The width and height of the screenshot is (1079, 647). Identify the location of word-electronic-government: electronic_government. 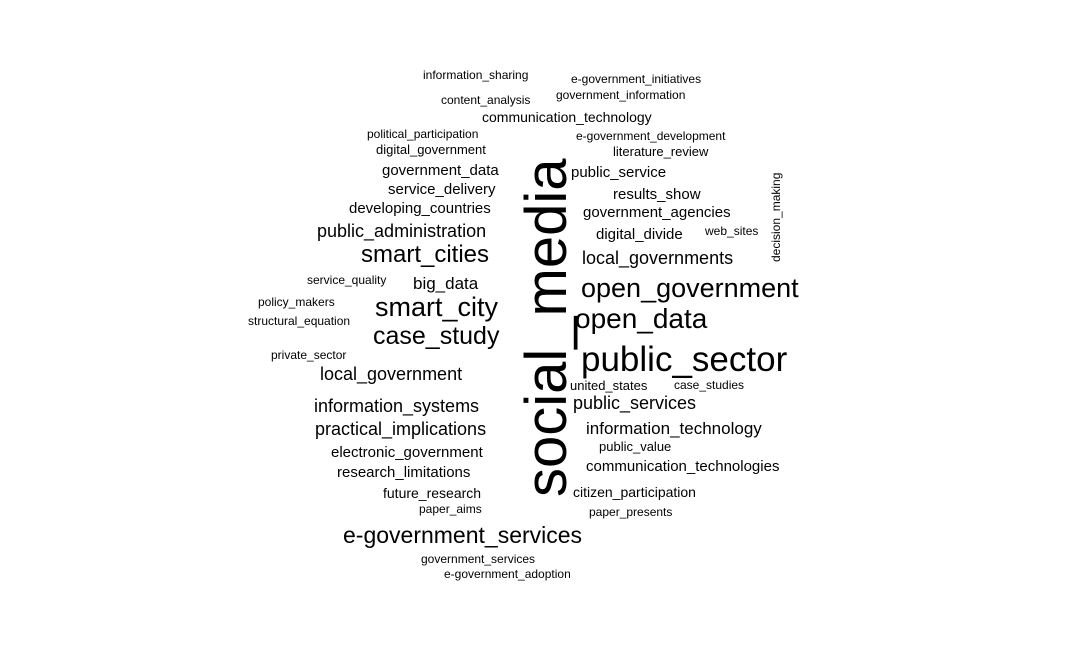
(407, 452).